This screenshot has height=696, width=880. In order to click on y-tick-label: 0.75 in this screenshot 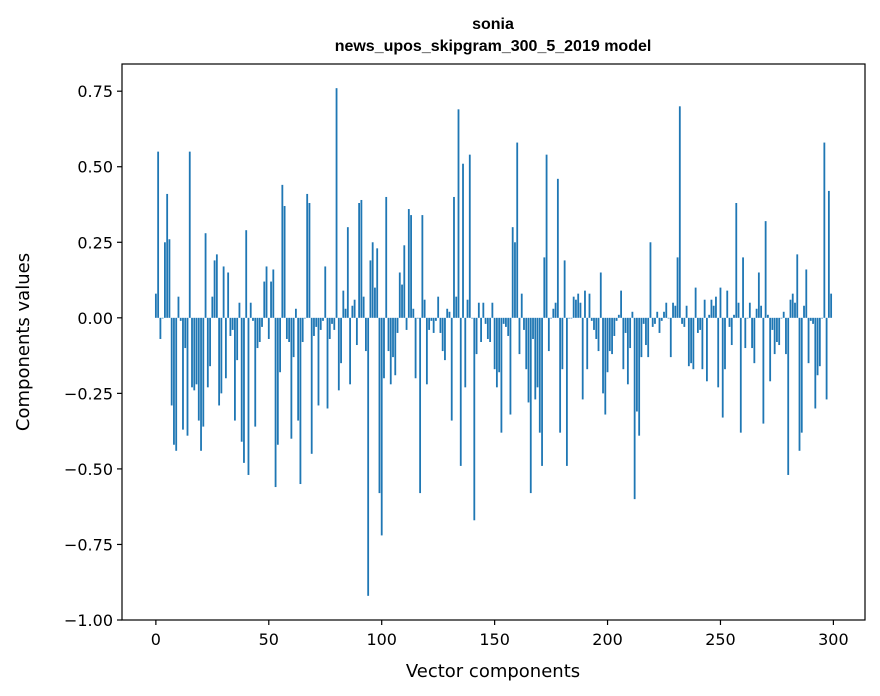, I will do `click(95, 91)`.